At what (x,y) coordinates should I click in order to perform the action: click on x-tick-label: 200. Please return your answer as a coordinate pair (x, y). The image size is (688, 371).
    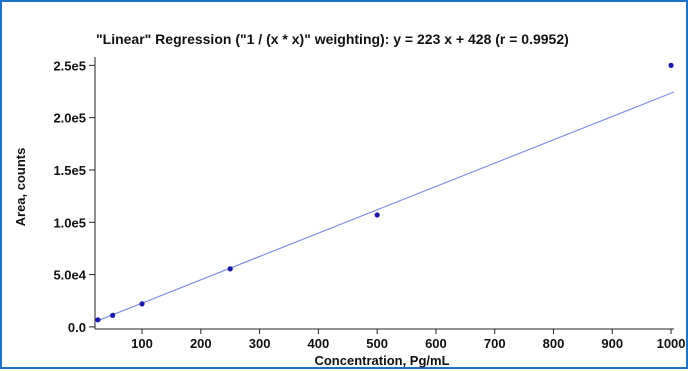
    Looking at the image, I should click on (201, 343).